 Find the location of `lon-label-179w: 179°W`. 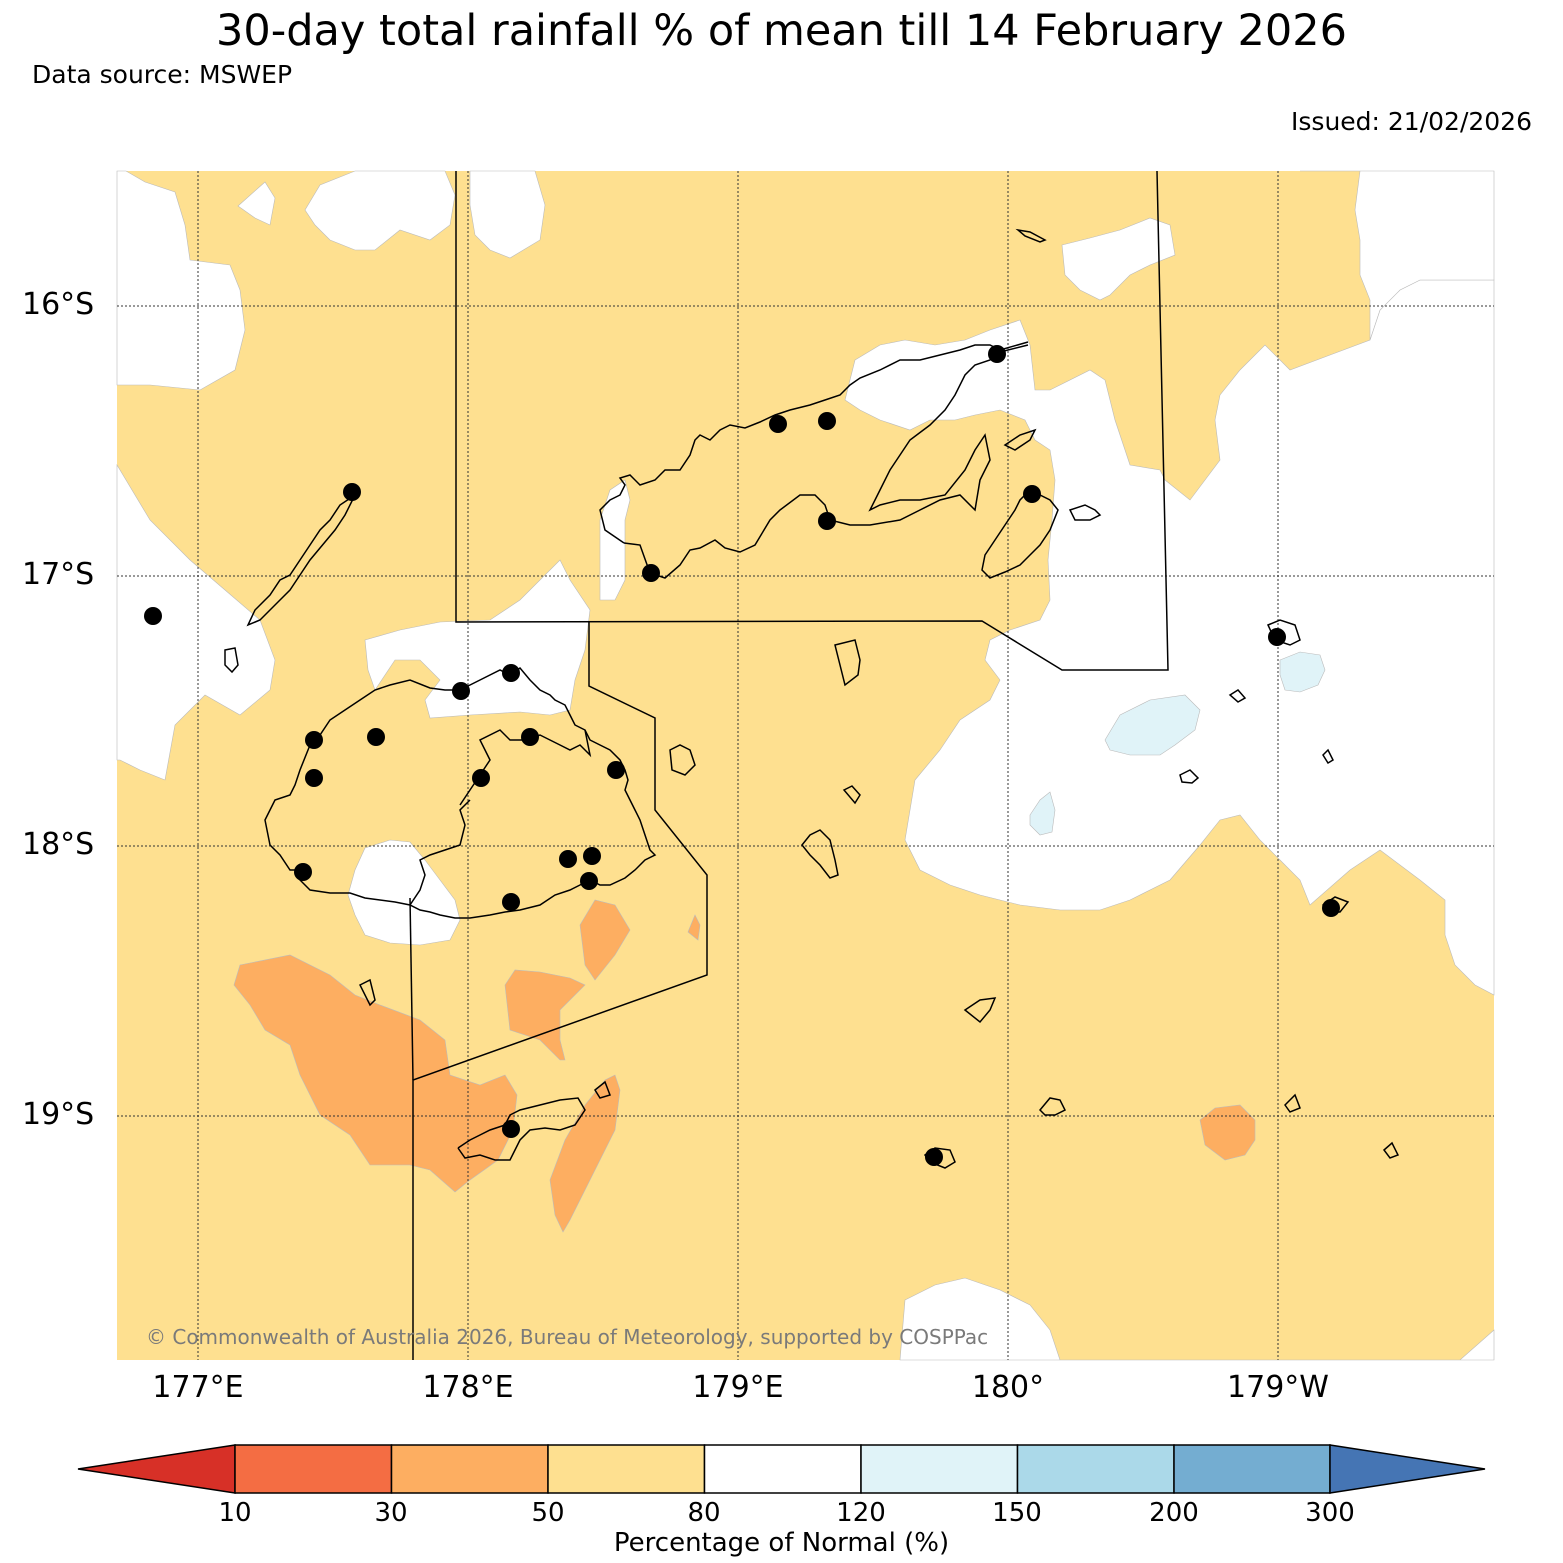

lon-label-179w: 179°W is located at coordinates (1278, 1387).